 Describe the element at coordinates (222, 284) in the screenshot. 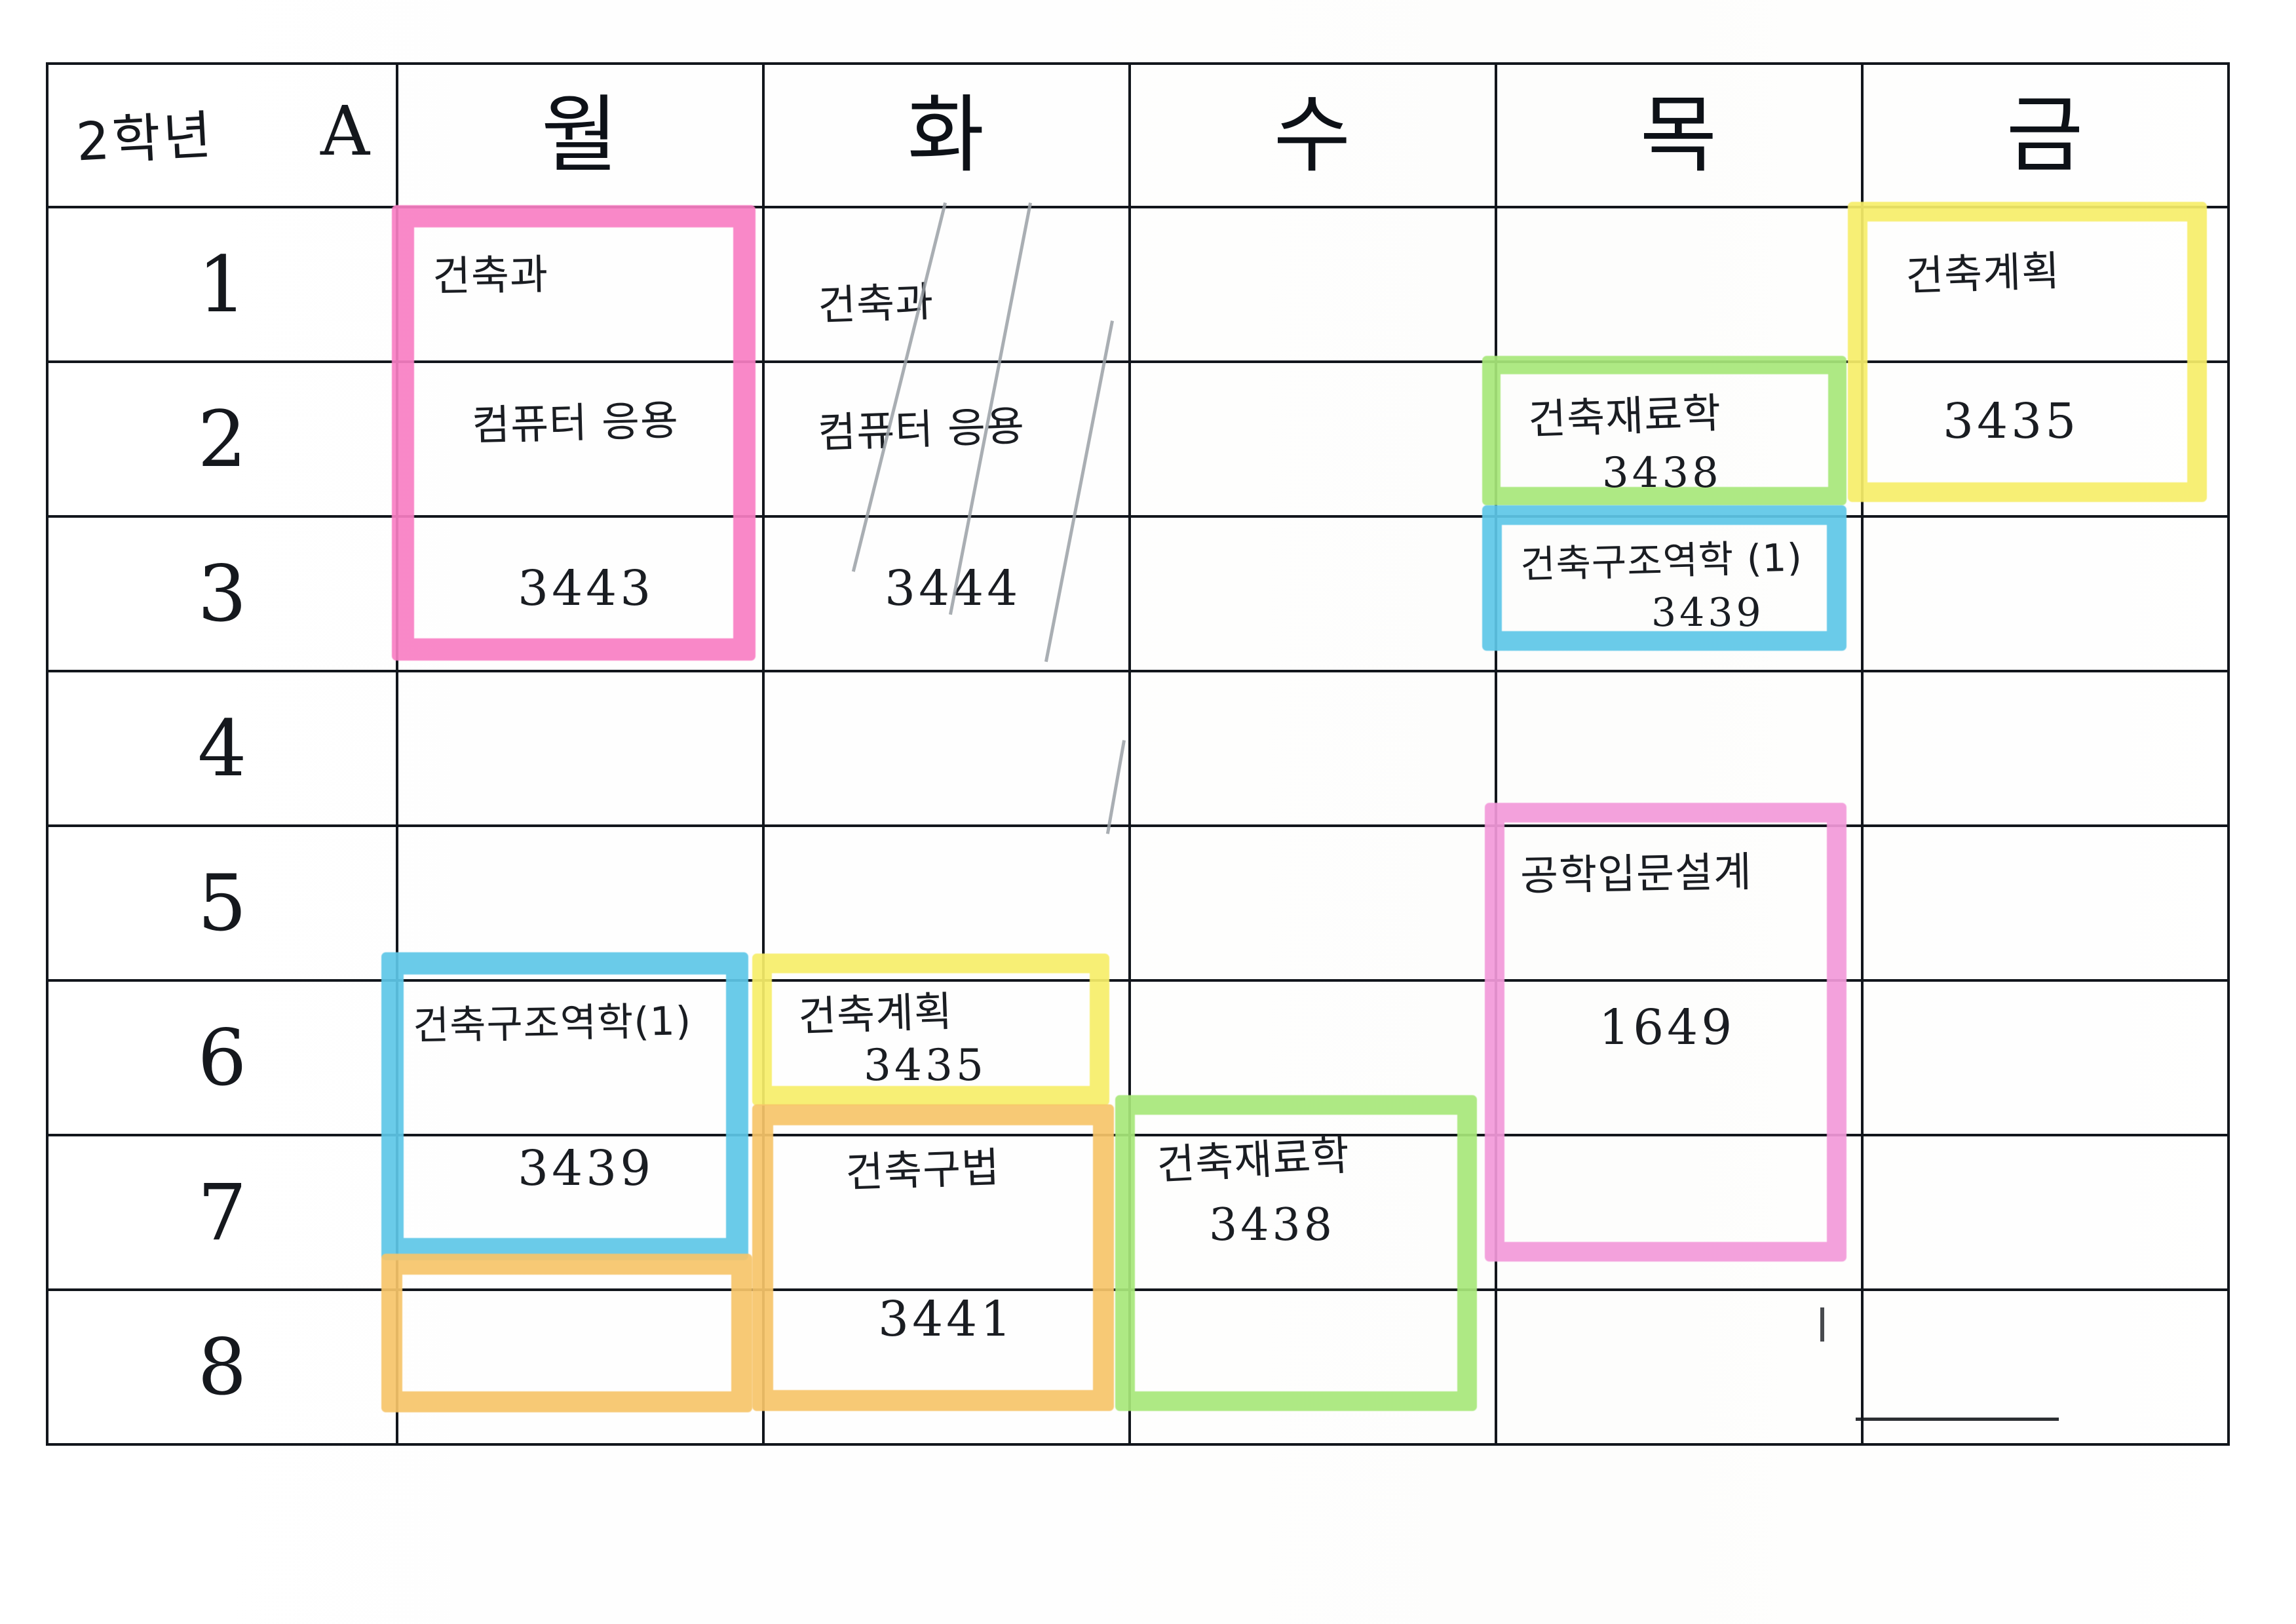

I see `period-label-1: 1` at that location.